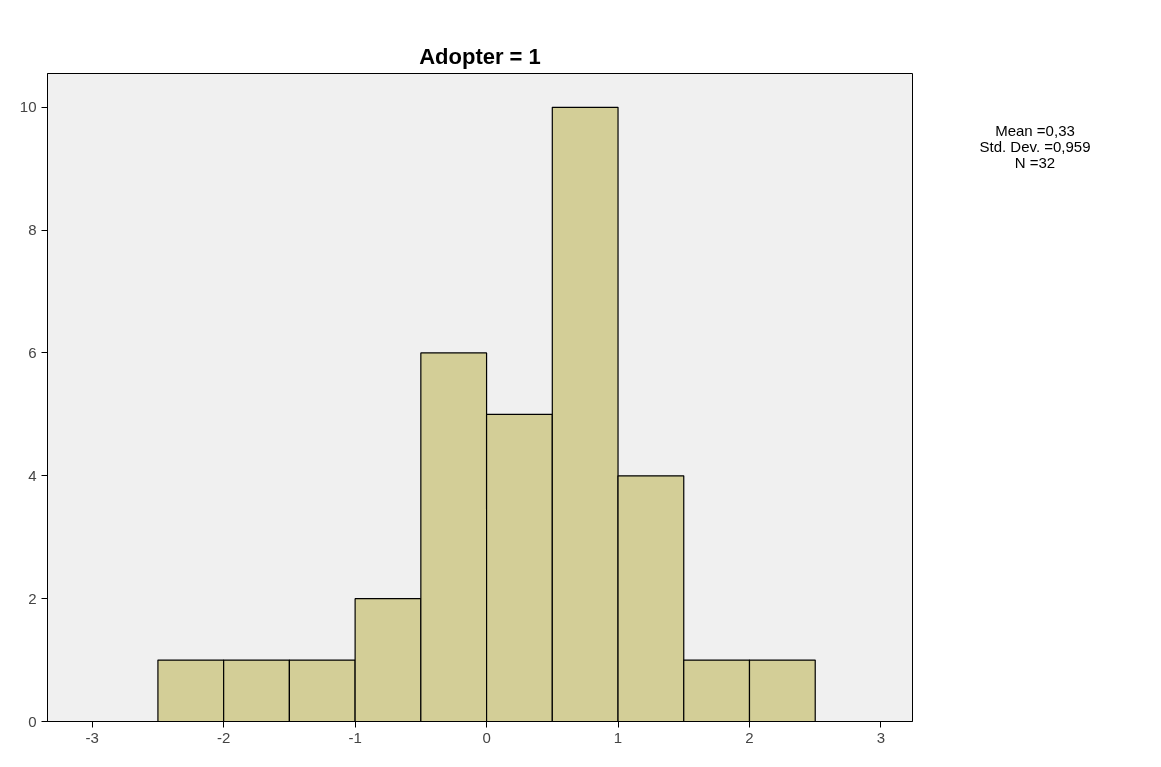 The image size is (1161, 767). I want to click on y-tick-label: 4, so click(32, 475).